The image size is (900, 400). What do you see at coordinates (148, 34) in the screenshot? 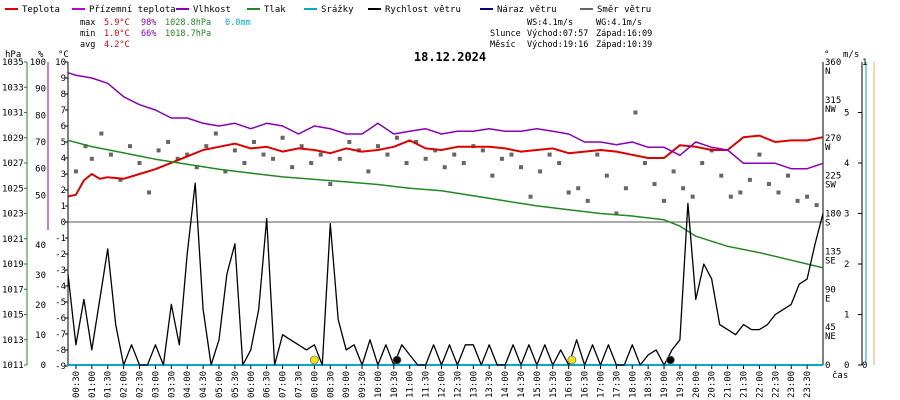
I see `stat-min-hum: 66%` at bounding box center [148, 34].